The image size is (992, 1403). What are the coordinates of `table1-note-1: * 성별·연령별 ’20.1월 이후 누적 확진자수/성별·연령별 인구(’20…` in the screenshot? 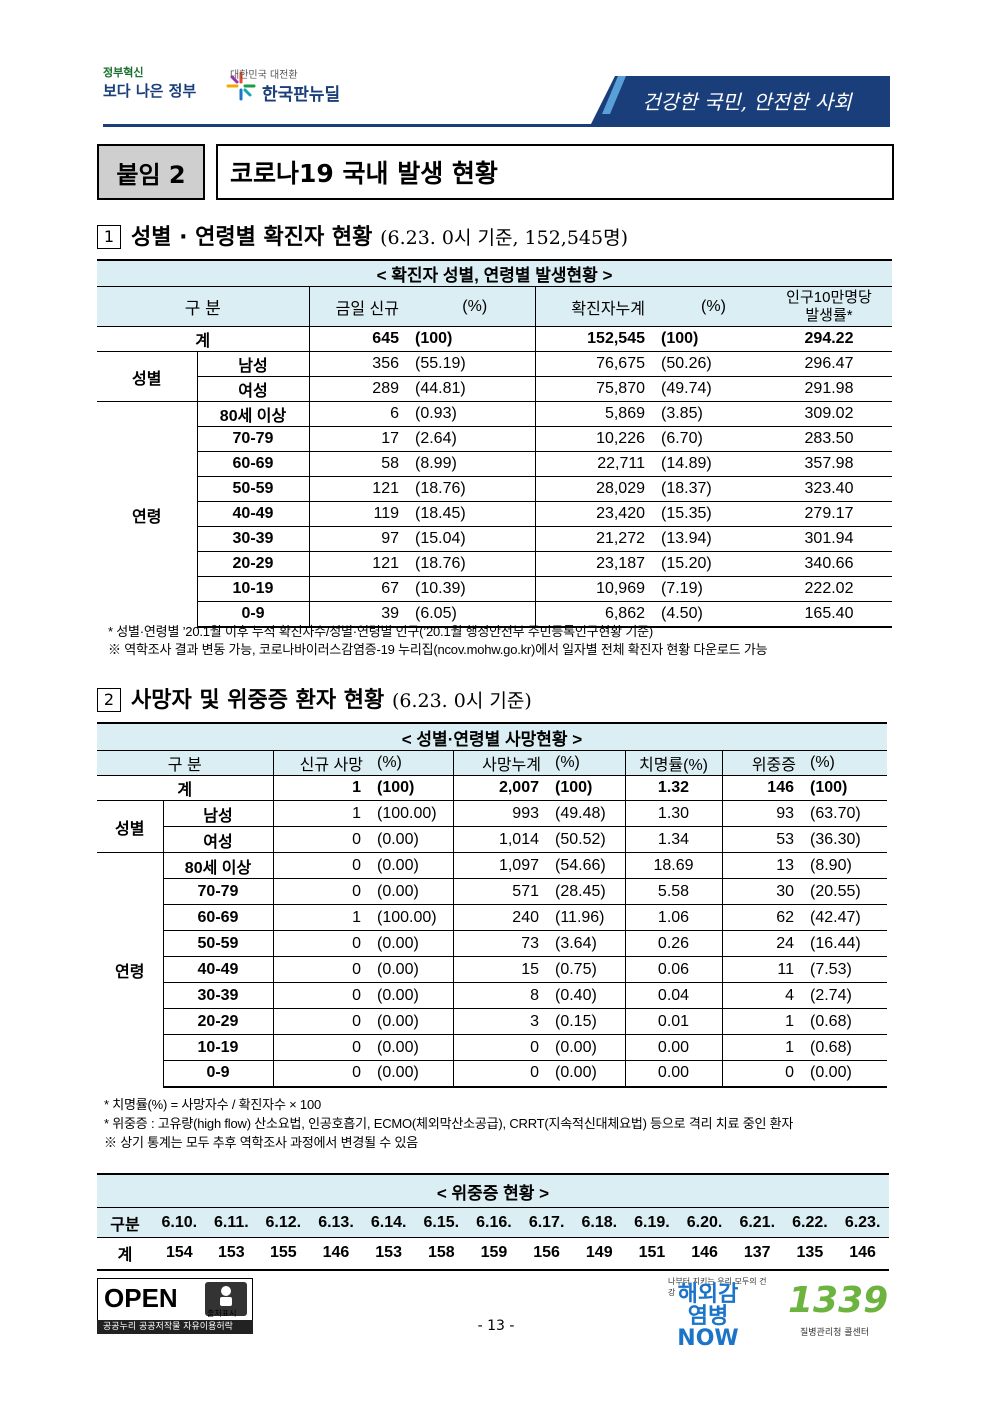 It's located at (380, 631).